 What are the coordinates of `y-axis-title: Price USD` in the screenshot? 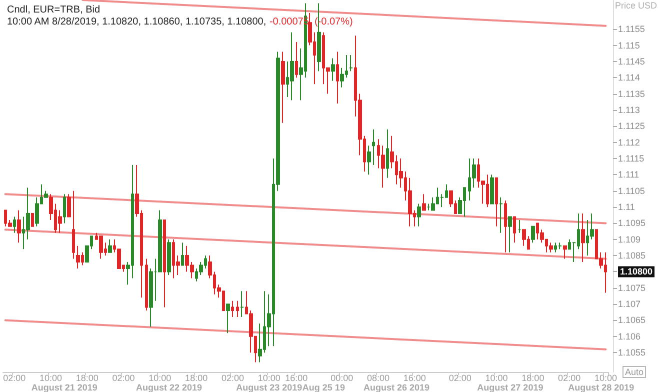 It's located at (636, 5).